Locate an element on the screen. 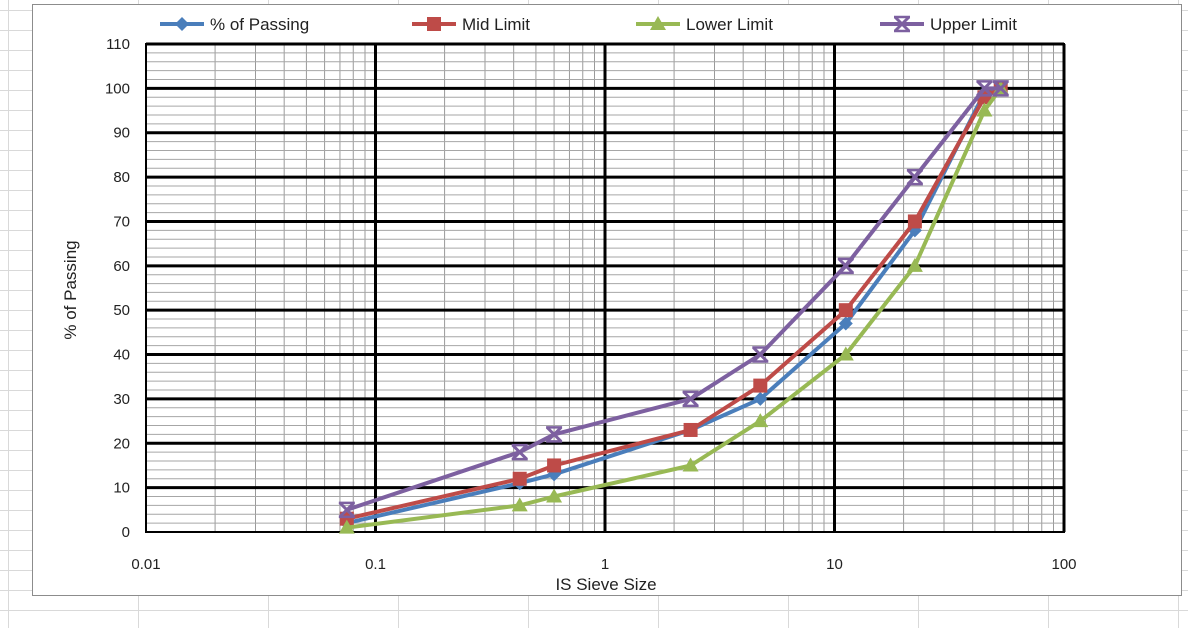 The width and height of the screenshot is (1188, 628). legend-item: Upper Limit is located at coordinates (948, 24).